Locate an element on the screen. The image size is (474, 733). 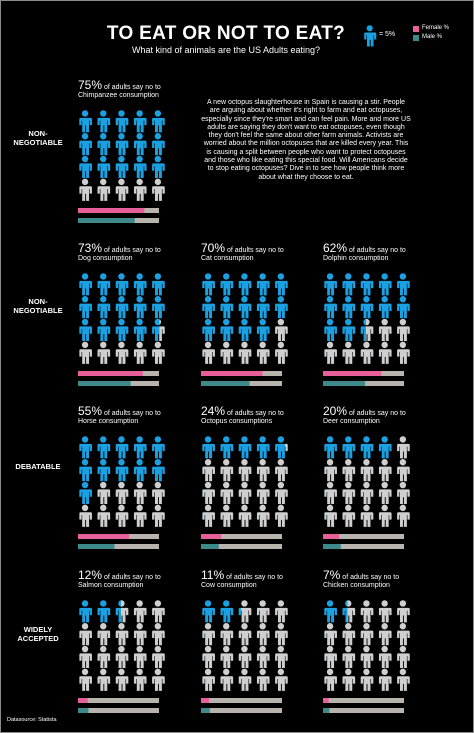
legend-icon is located at coordinates (370, 36).